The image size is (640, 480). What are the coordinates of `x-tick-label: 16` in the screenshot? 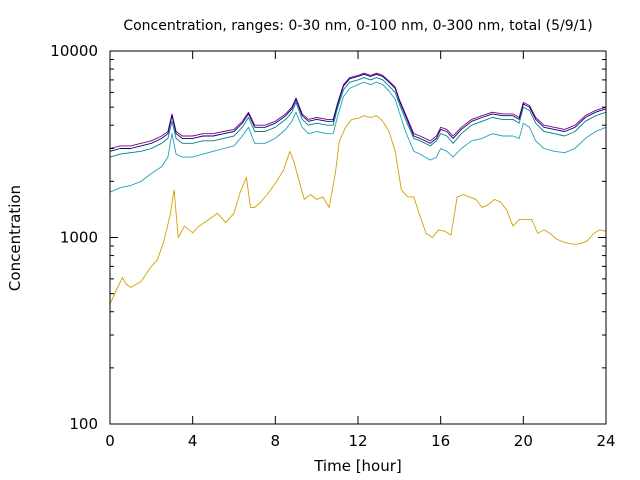 It's located at (440, 441).